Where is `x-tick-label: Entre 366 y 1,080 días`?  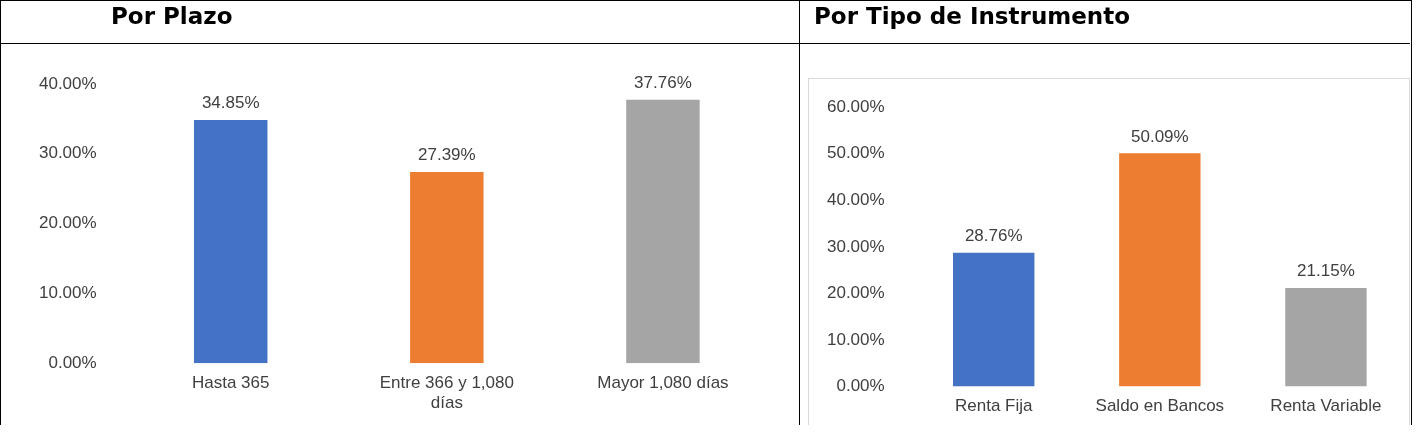 x-tick-label: Entre 366 y 1,080 días is located at coordinates (446, 393).